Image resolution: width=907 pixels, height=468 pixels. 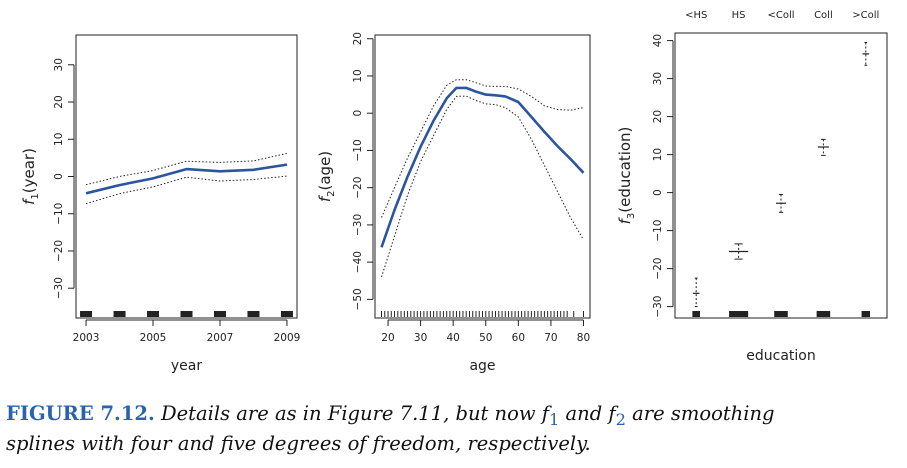 I want to click on age-panel-ylabel-arg: (age), so click(x=325, y=171).